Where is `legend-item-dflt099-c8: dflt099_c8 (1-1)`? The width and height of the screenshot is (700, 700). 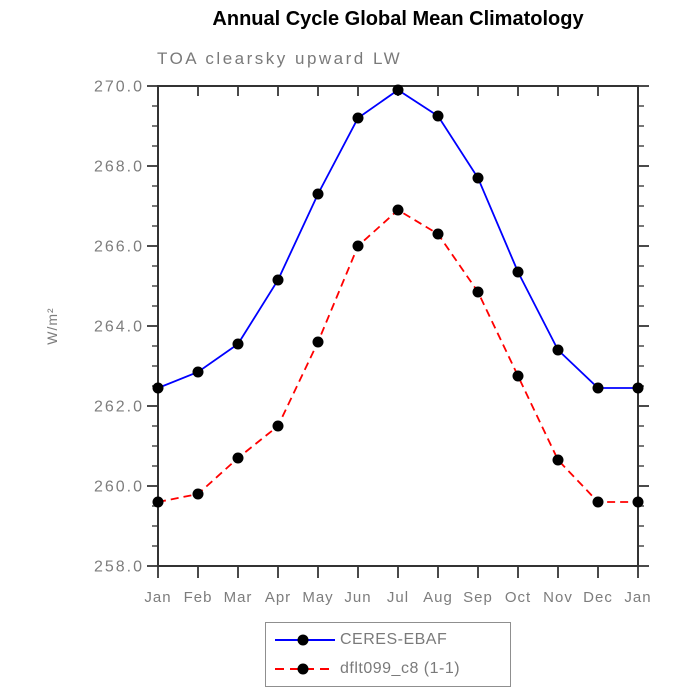
legend-item-dflt099-c8: dflt099_c8 (1-1) is located at coordinates (390, 669).